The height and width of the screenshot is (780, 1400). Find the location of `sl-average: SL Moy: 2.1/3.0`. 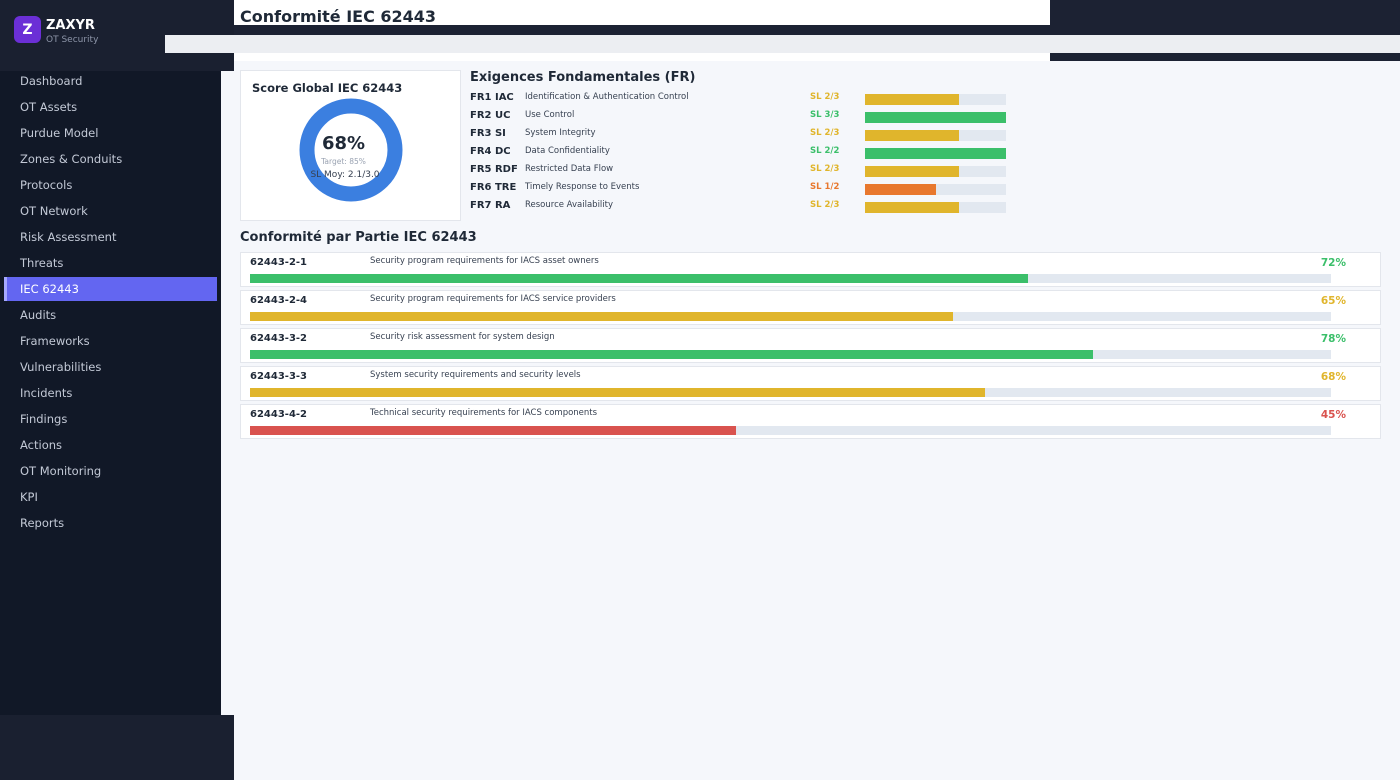

sl-average: SL Moy: 2.1/3.0 is located at coordinates (345, 175).